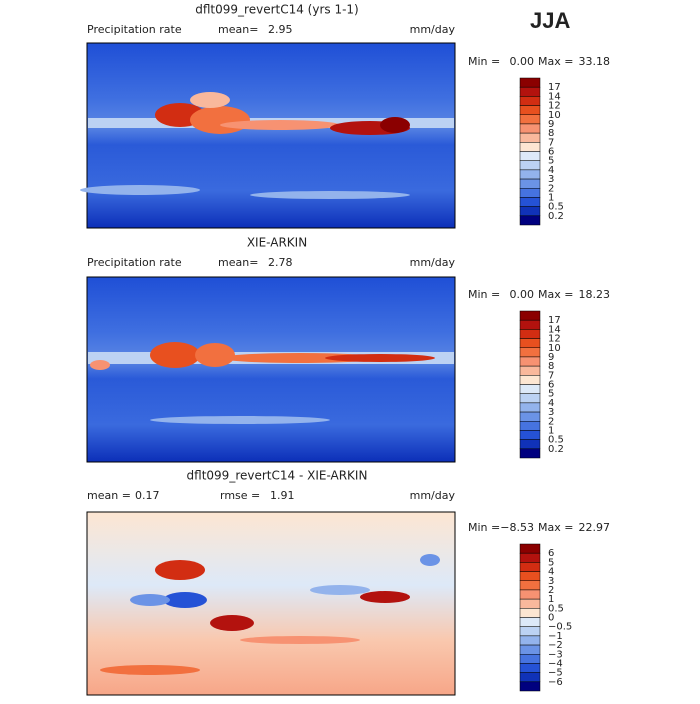 The width and height of the screenshot is (700, 704). What do you see at coordinates (280, 262) in the screenshot?
I see `mid-value: 2.78` at bounding box center [280, 262].